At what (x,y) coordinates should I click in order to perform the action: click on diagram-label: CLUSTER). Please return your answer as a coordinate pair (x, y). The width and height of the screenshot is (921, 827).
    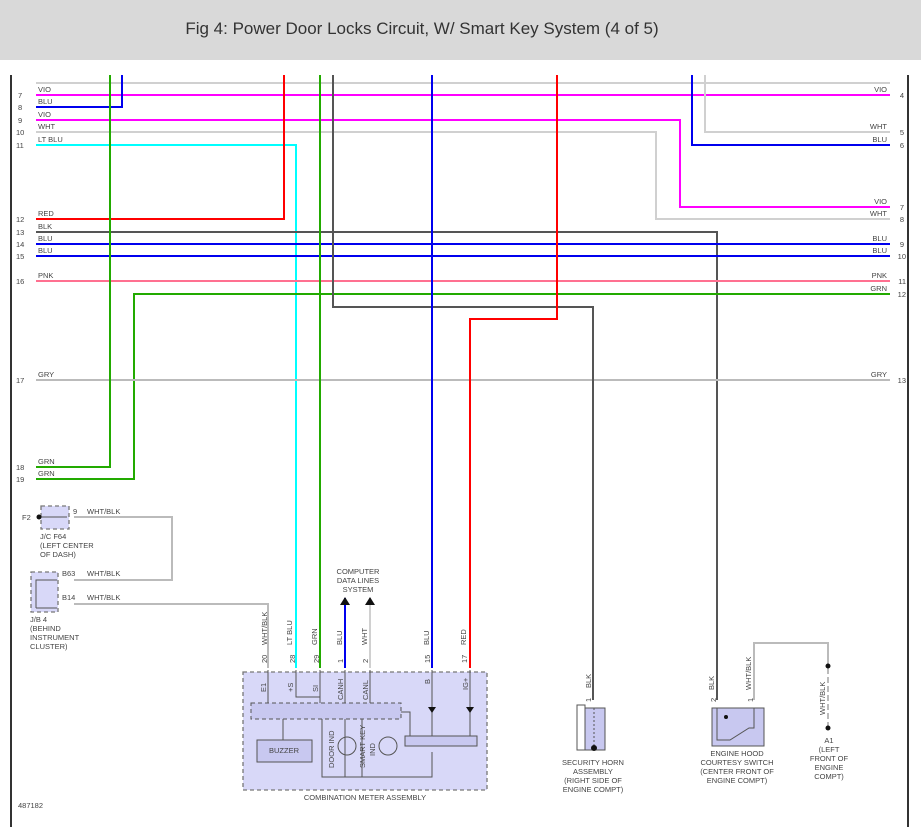
    Looking at the image, I should click on (49, 646).